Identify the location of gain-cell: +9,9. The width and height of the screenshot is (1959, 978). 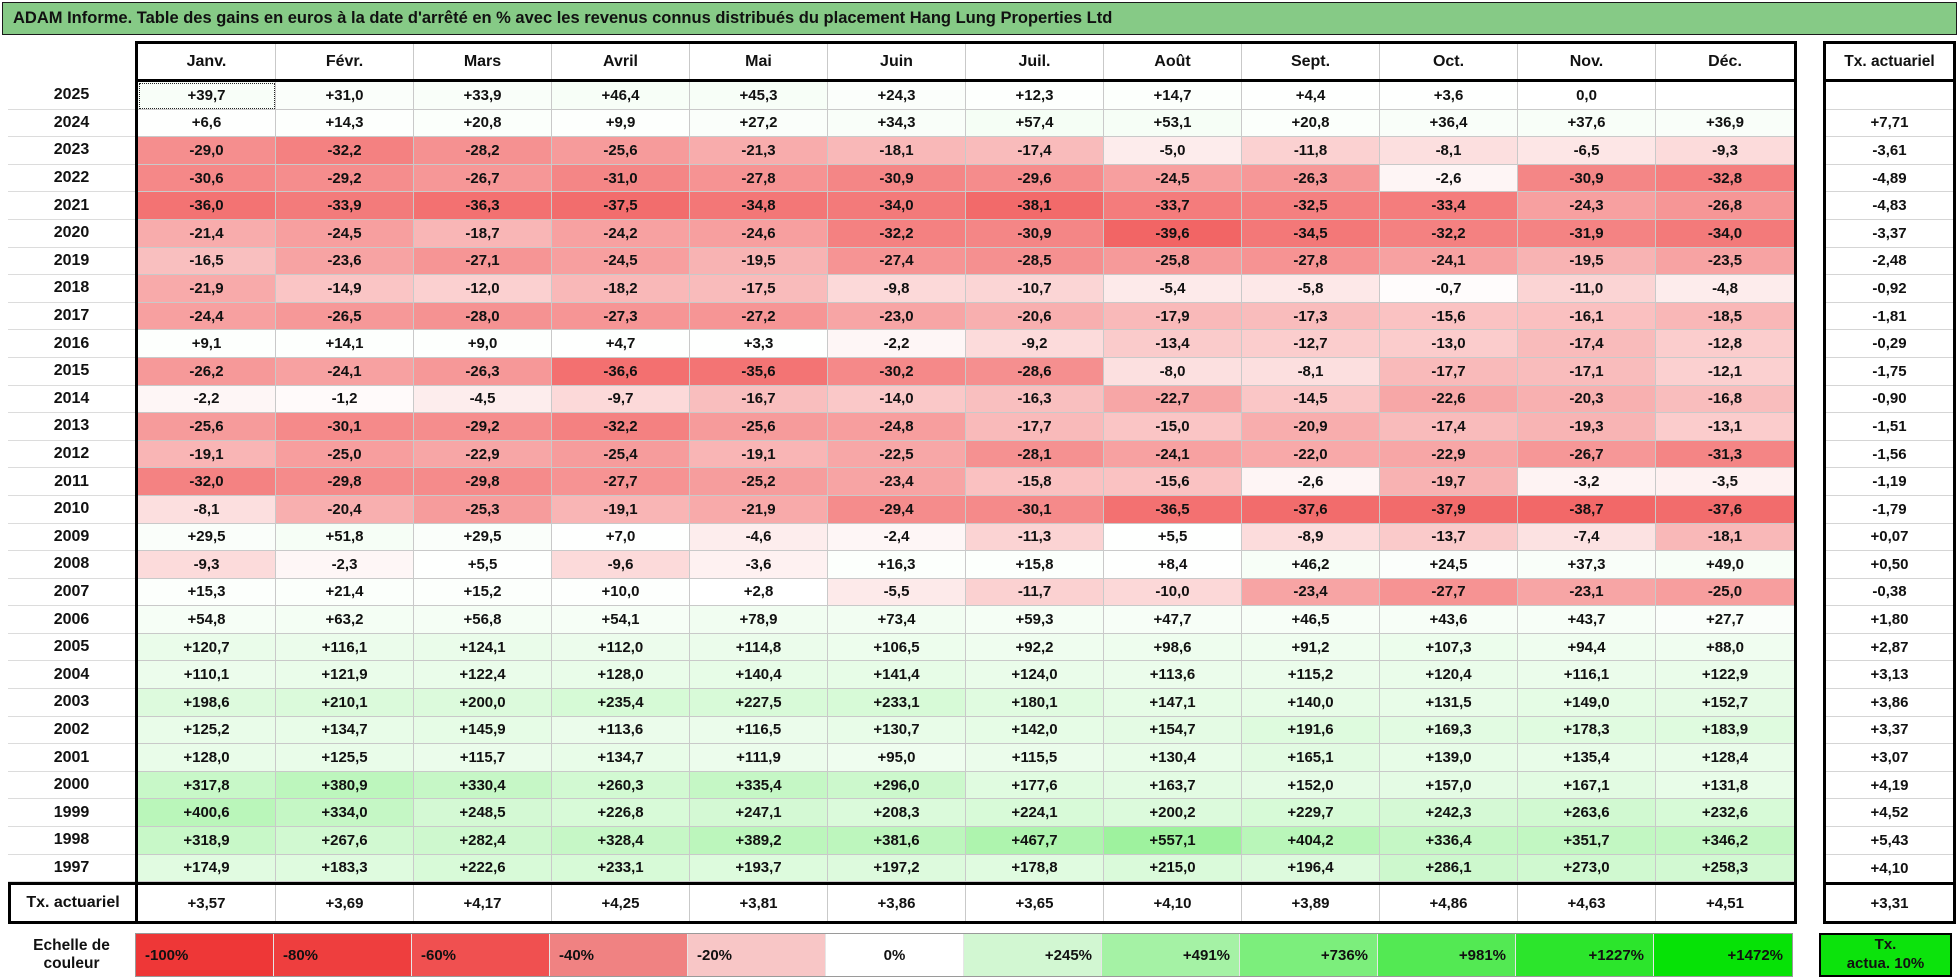
(621, 123).